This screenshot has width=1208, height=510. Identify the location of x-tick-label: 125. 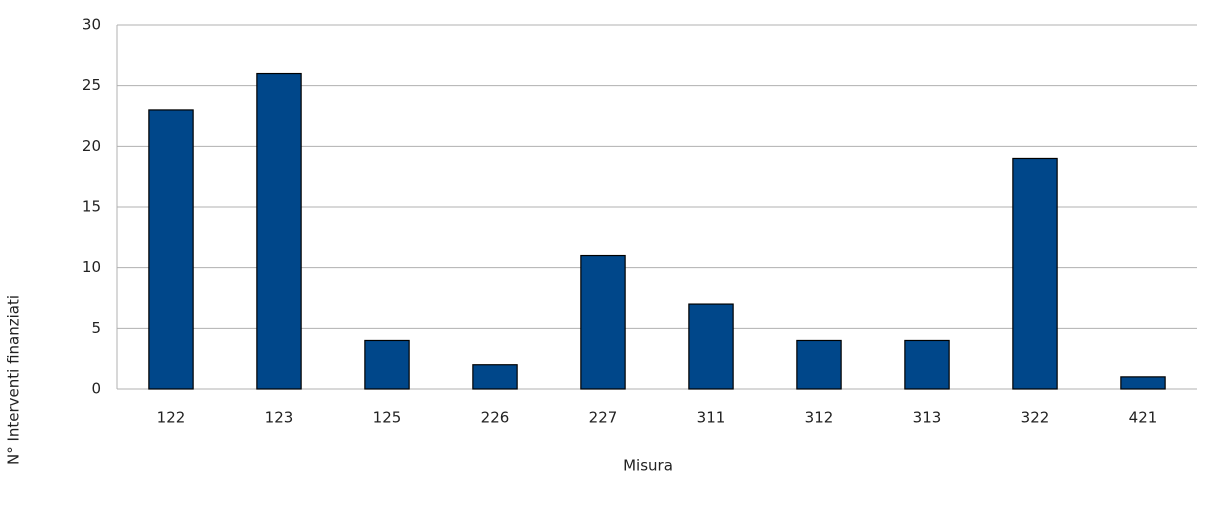
(387, 418).